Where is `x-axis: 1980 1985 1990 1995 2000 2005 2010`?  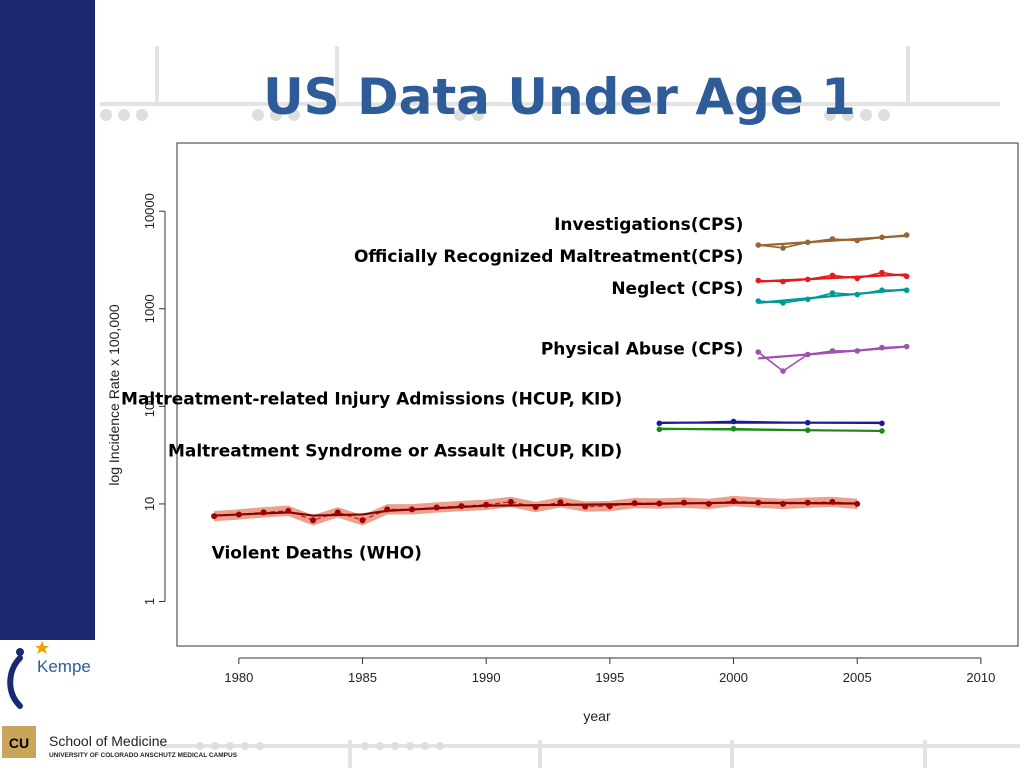 x-axis: 1980 1985 1990 1995 2000 2005 2010 is located at coordinates (609, 671).